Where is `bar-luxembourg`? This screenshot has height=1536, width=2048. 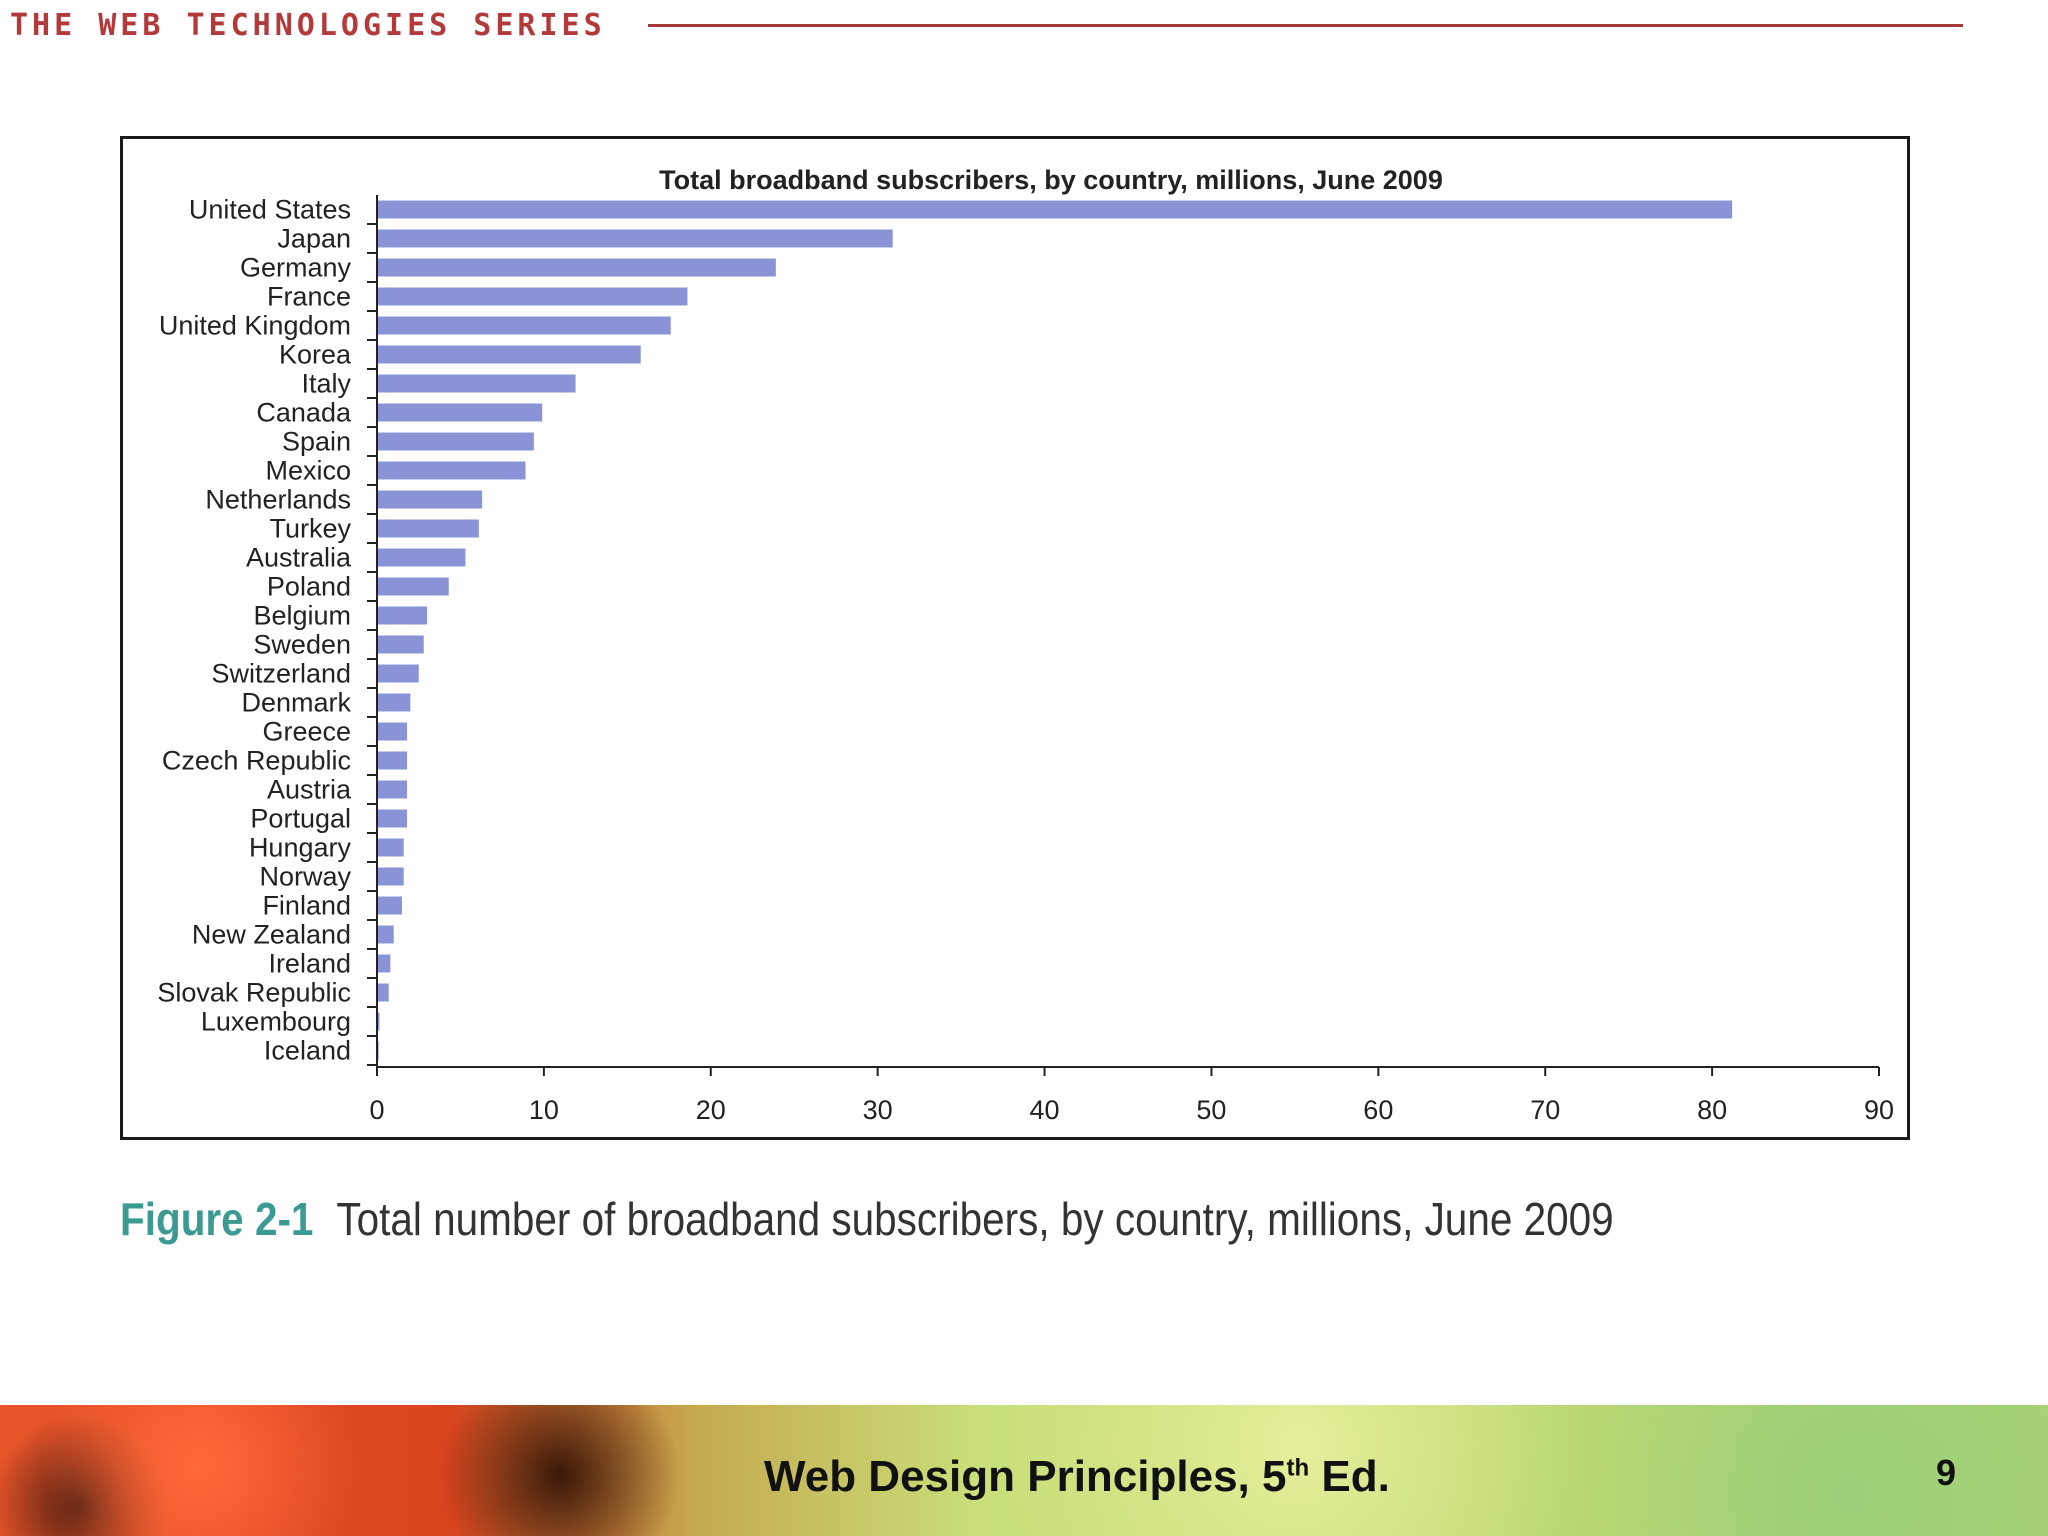 bar-luxembourg is located at coordinates (378, 1021).